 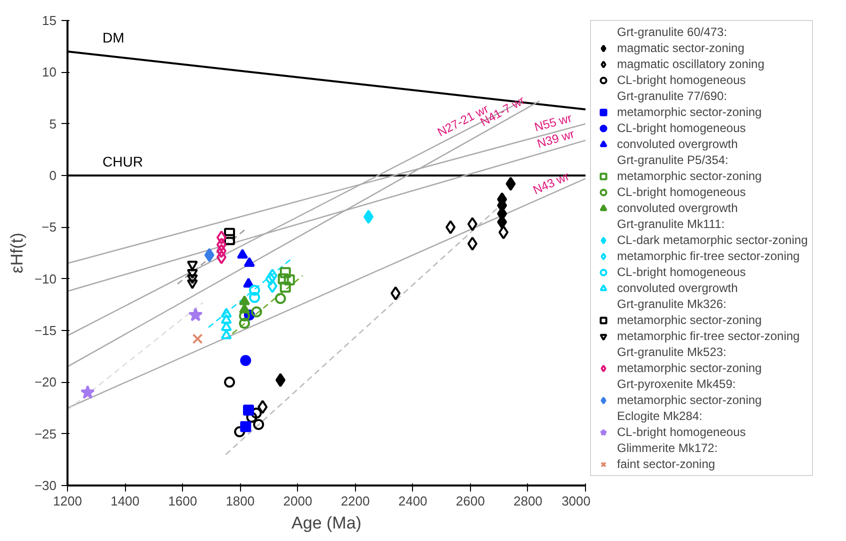 I want to click on y-tick-label: 0, so click(x=53, y=175).